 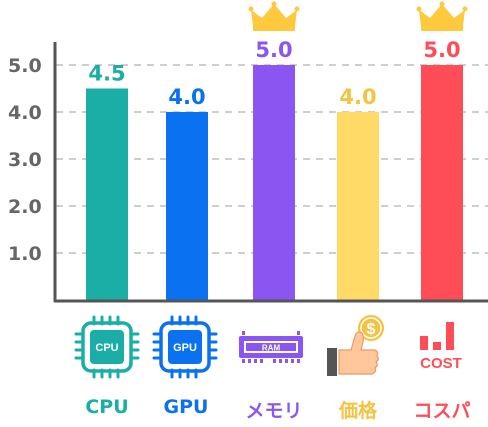 What do you see at coordinates (274, 411) in the screenshot?
I see `category-label-memory: メモリ` at bounding box center [274, 411].